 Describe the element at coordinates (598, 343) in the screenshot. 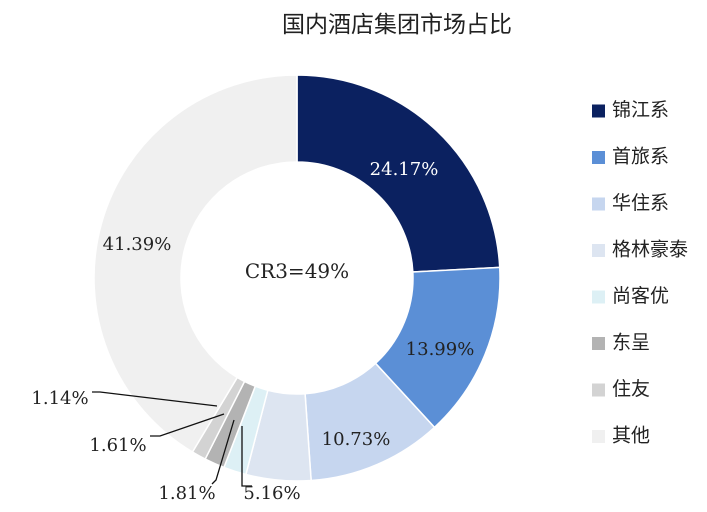

I see `legend-swatch-东呈` at that location.